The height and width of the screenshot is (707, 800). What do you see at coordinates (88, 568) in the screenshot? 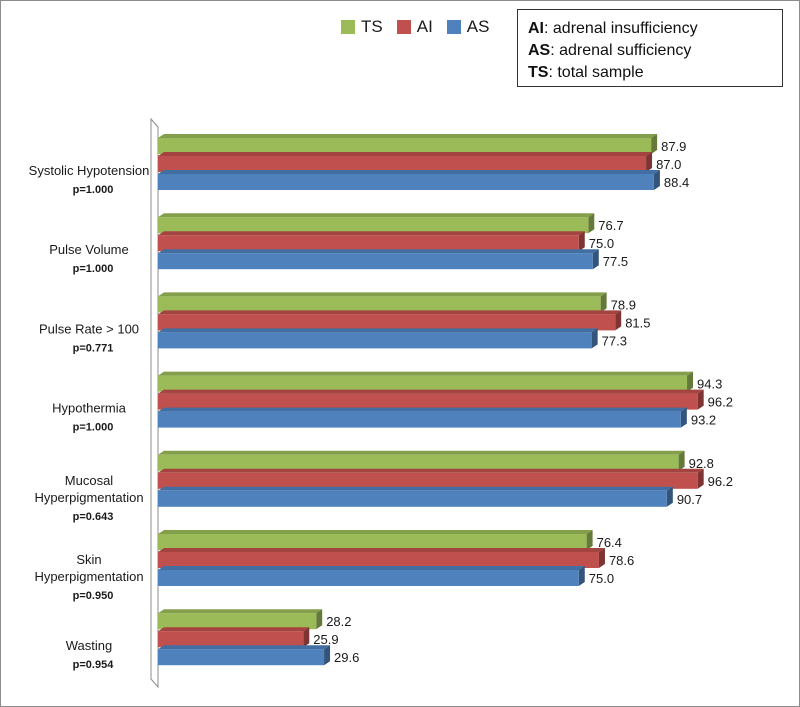
I see `category-label: Skin Hyperpigmentation` at bounding box center [88, 568].